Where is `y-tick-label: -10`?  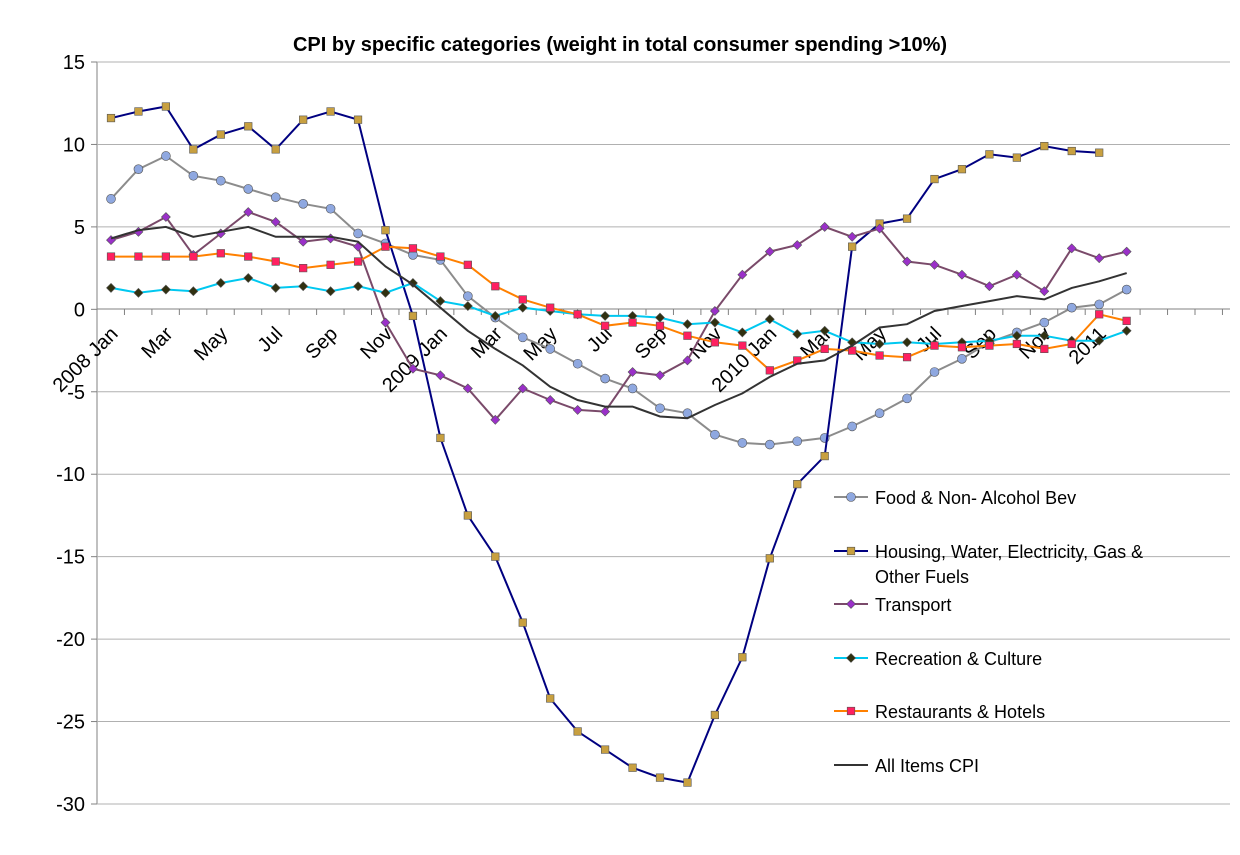
y-tick-label: -10 is located at coordinates (70, 475).